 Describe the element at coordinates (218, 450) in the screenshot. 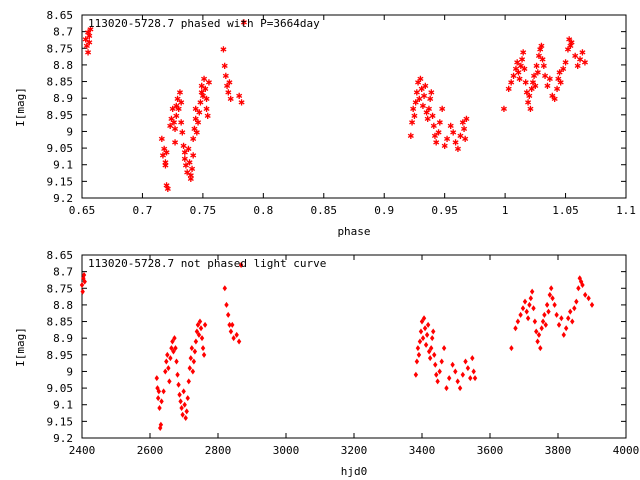

I see `x-tick-label: 2800` at that location.